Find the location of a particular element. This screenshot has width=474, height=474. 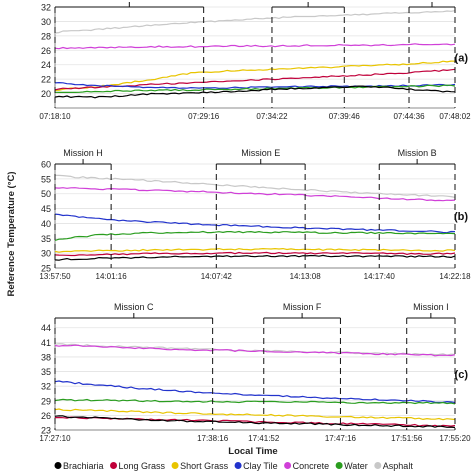

x-tick-label: 17:38:16 is located at coordinates (213, 438).